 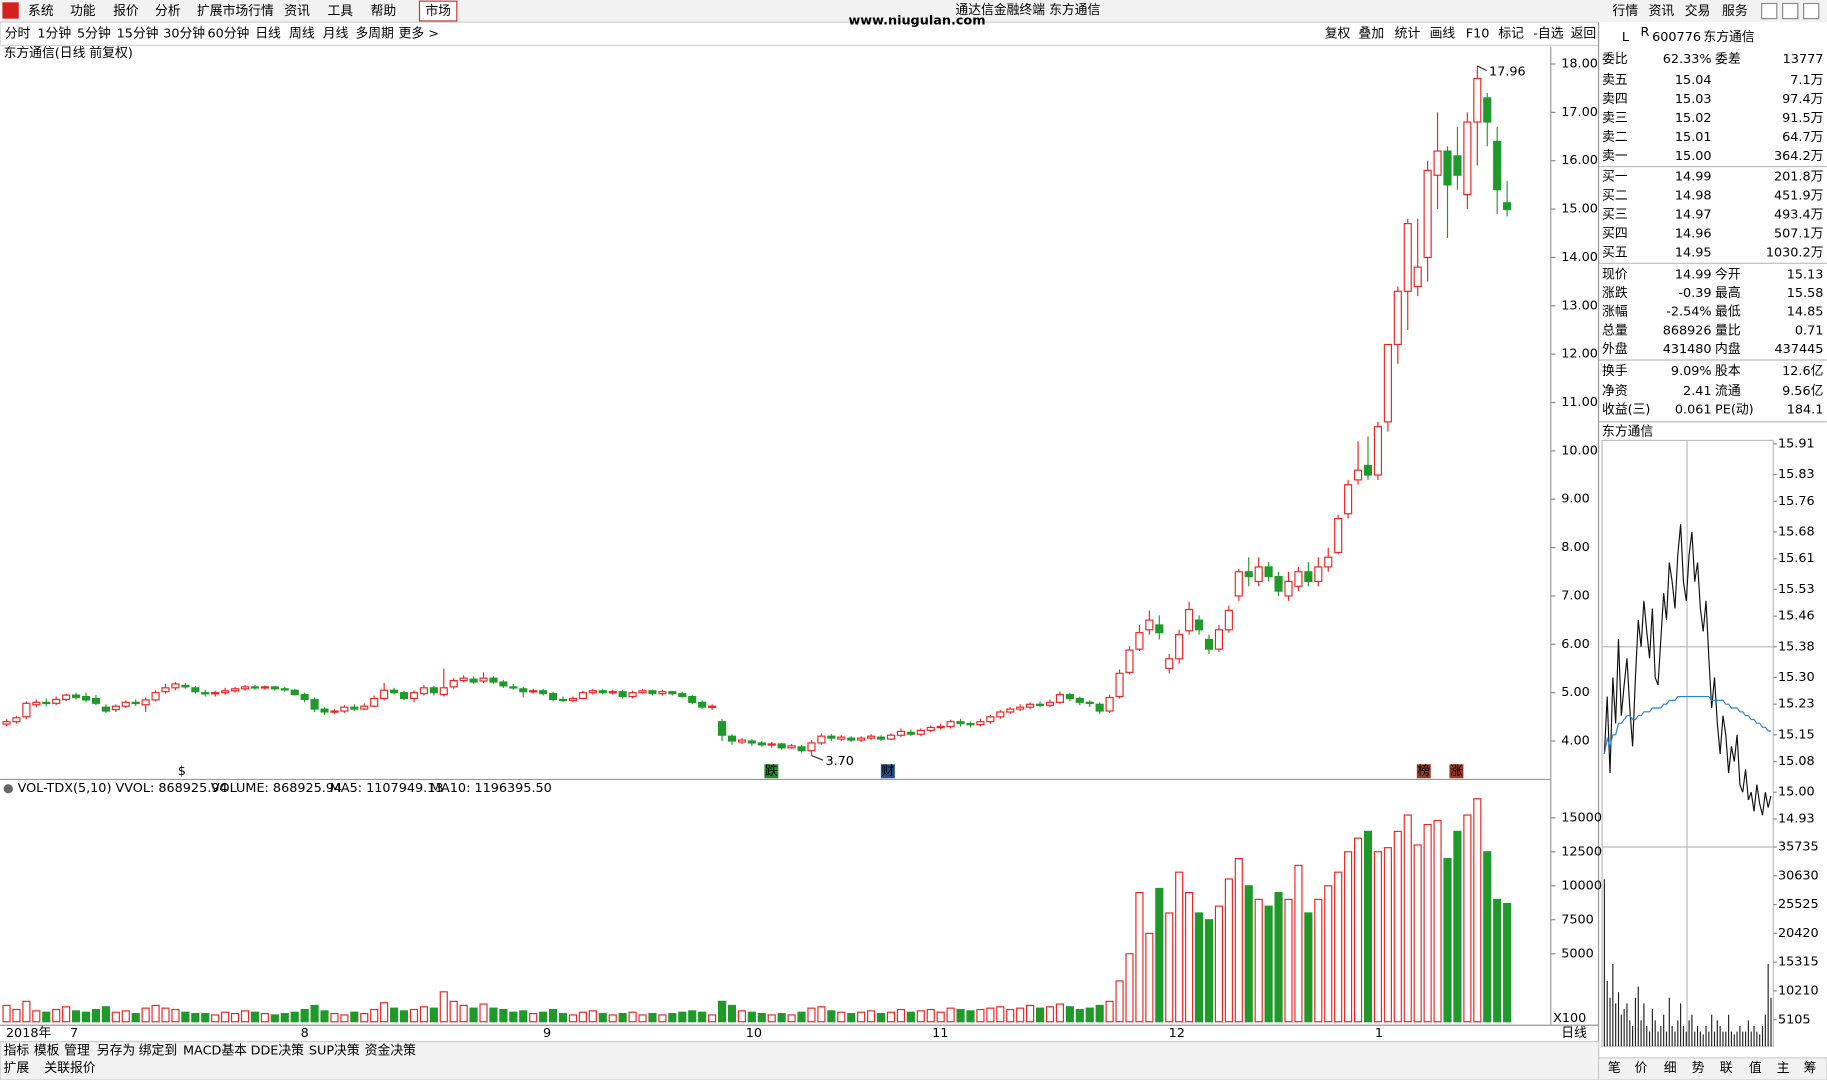 What do you see at coordinates (1670, 1068) in the screenshot?
I see `side-tab: 细` at bounding box center [1670, 1068].